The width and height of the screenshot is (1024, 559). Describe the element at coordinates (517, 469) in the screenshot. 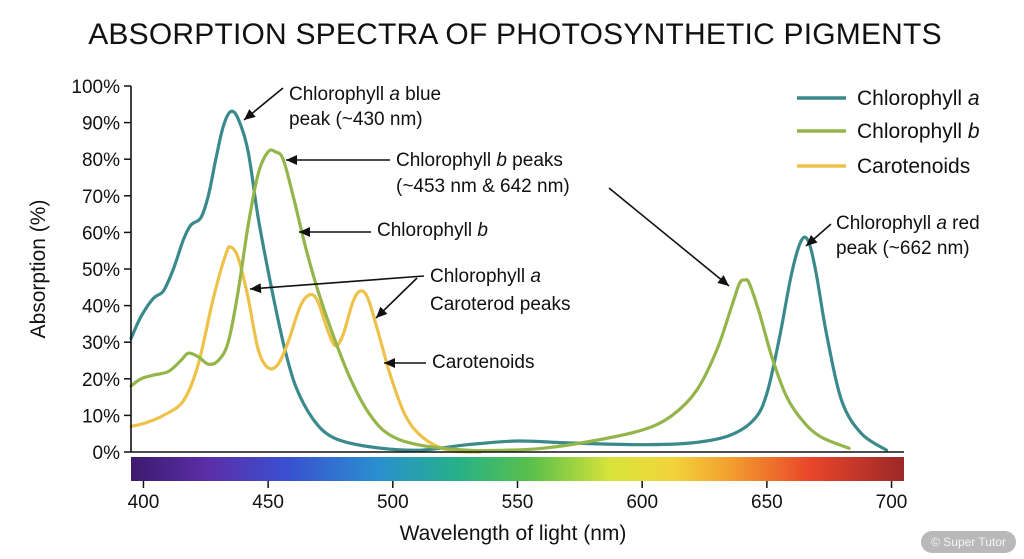

I see `spectrum-color-bar` at that location.